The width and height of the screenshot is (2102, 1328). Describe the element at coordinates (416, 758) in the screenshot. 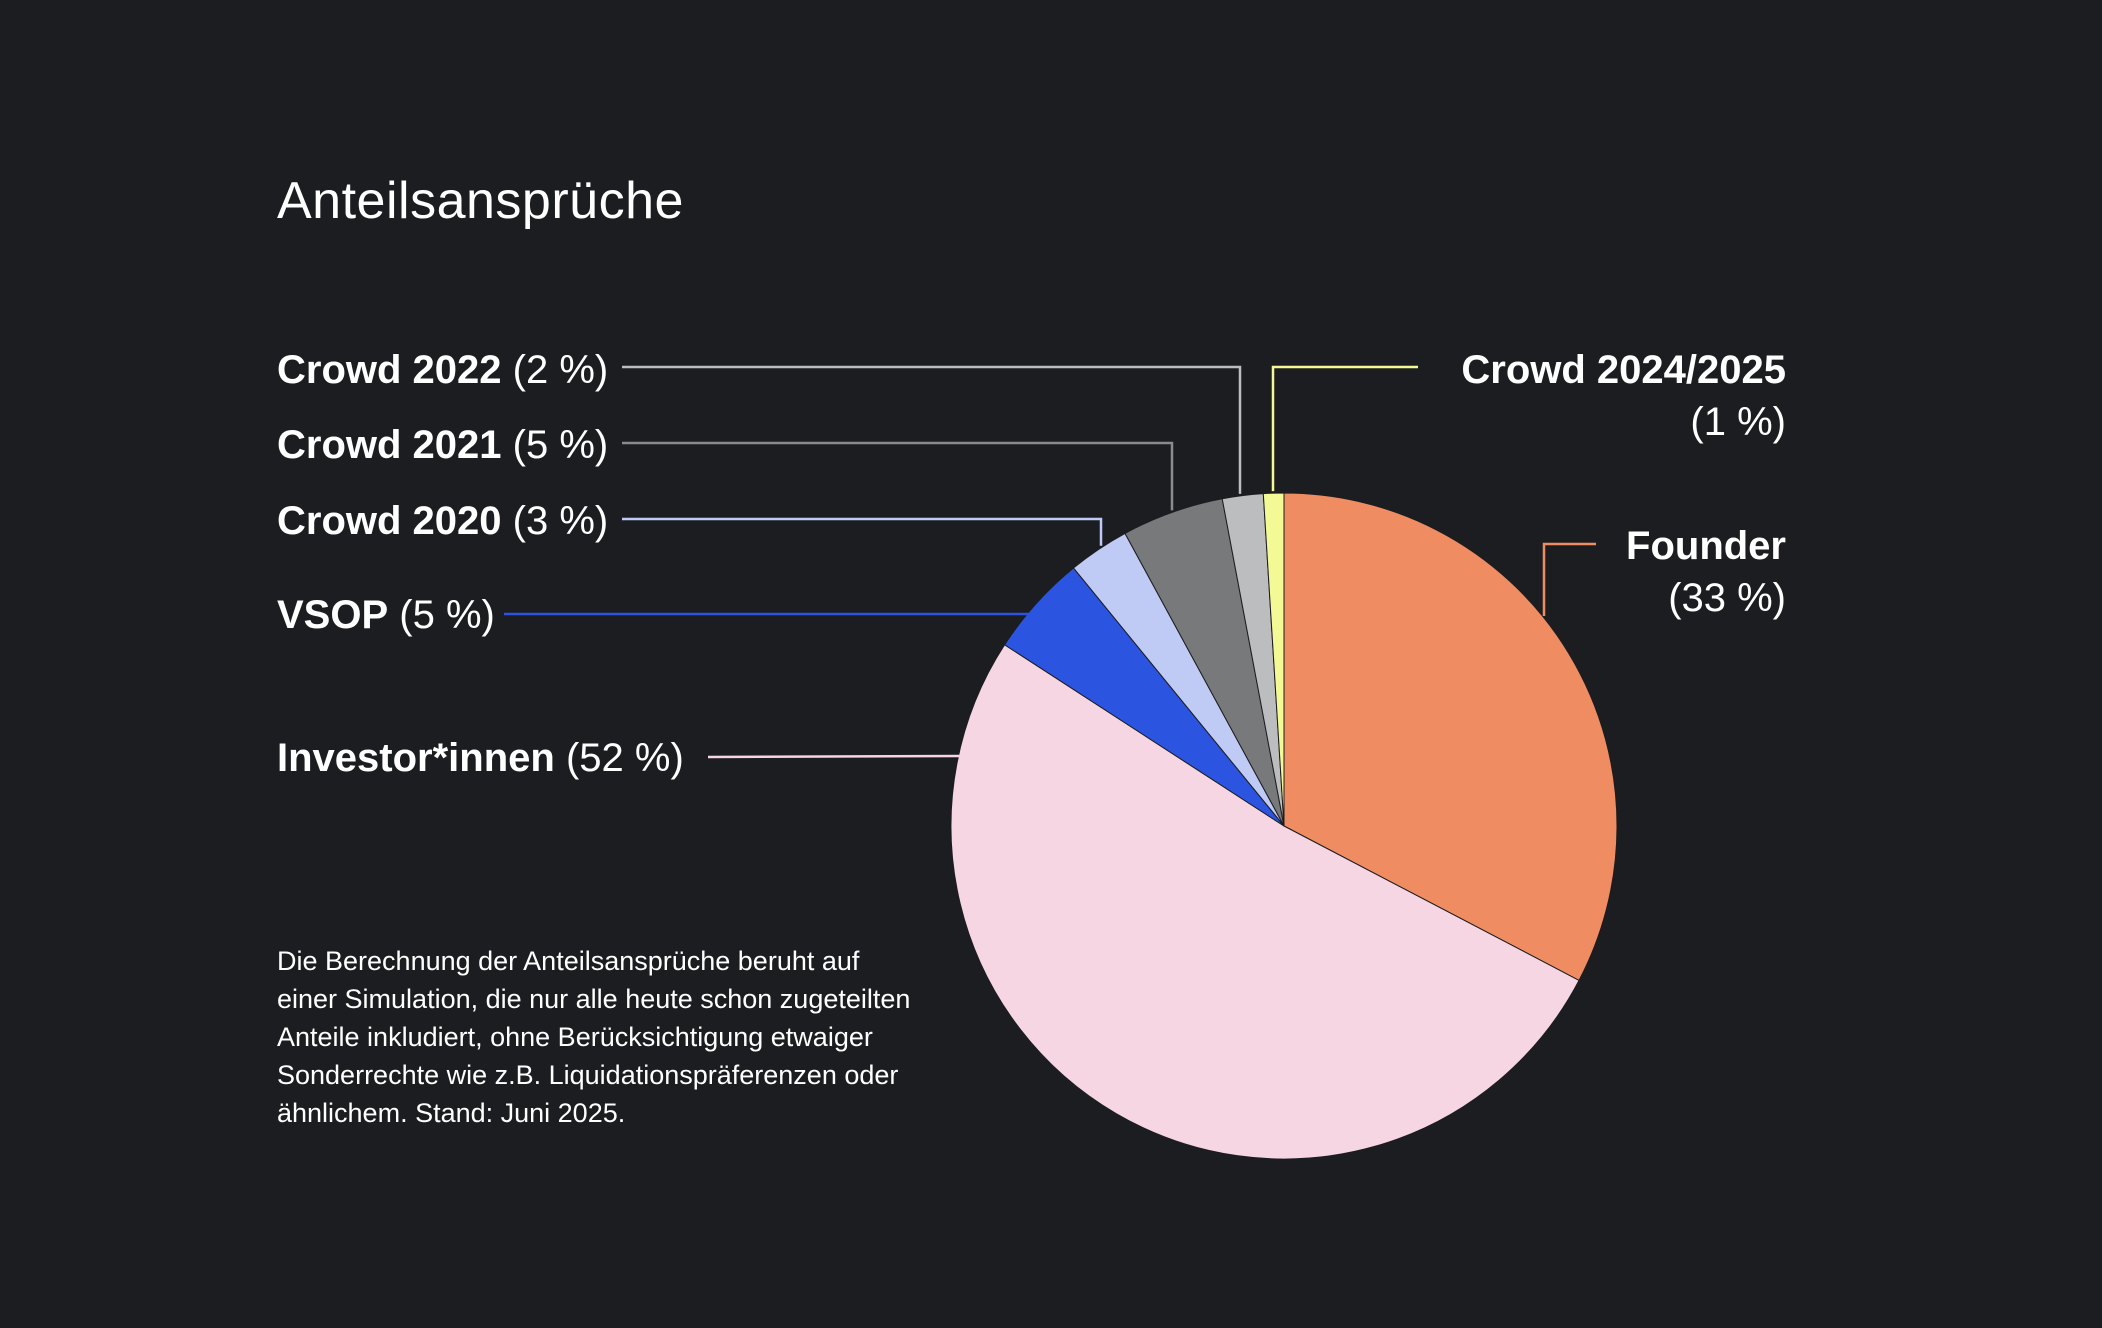

I see `label-name: Investor*innen` at that location.